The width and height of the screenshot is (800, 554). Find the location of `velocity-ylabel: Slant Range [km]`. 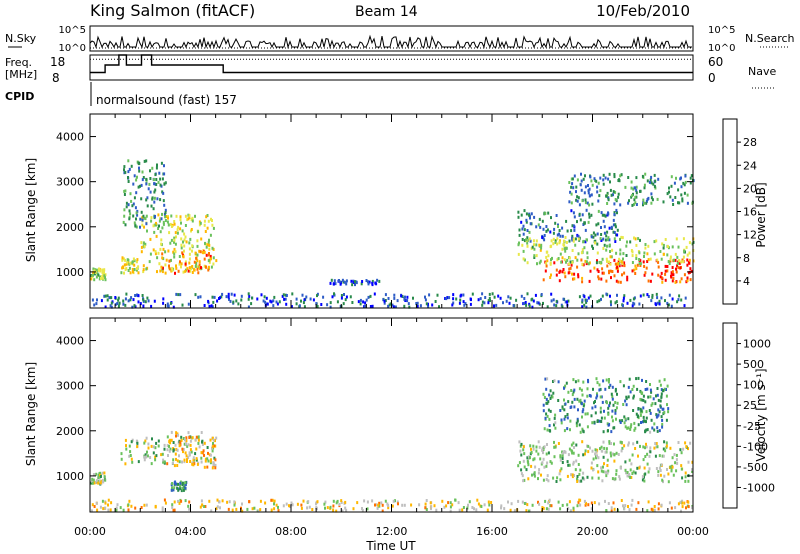

velocity-ylabel: Slant Range [km] is located at coordinates (31, 414).